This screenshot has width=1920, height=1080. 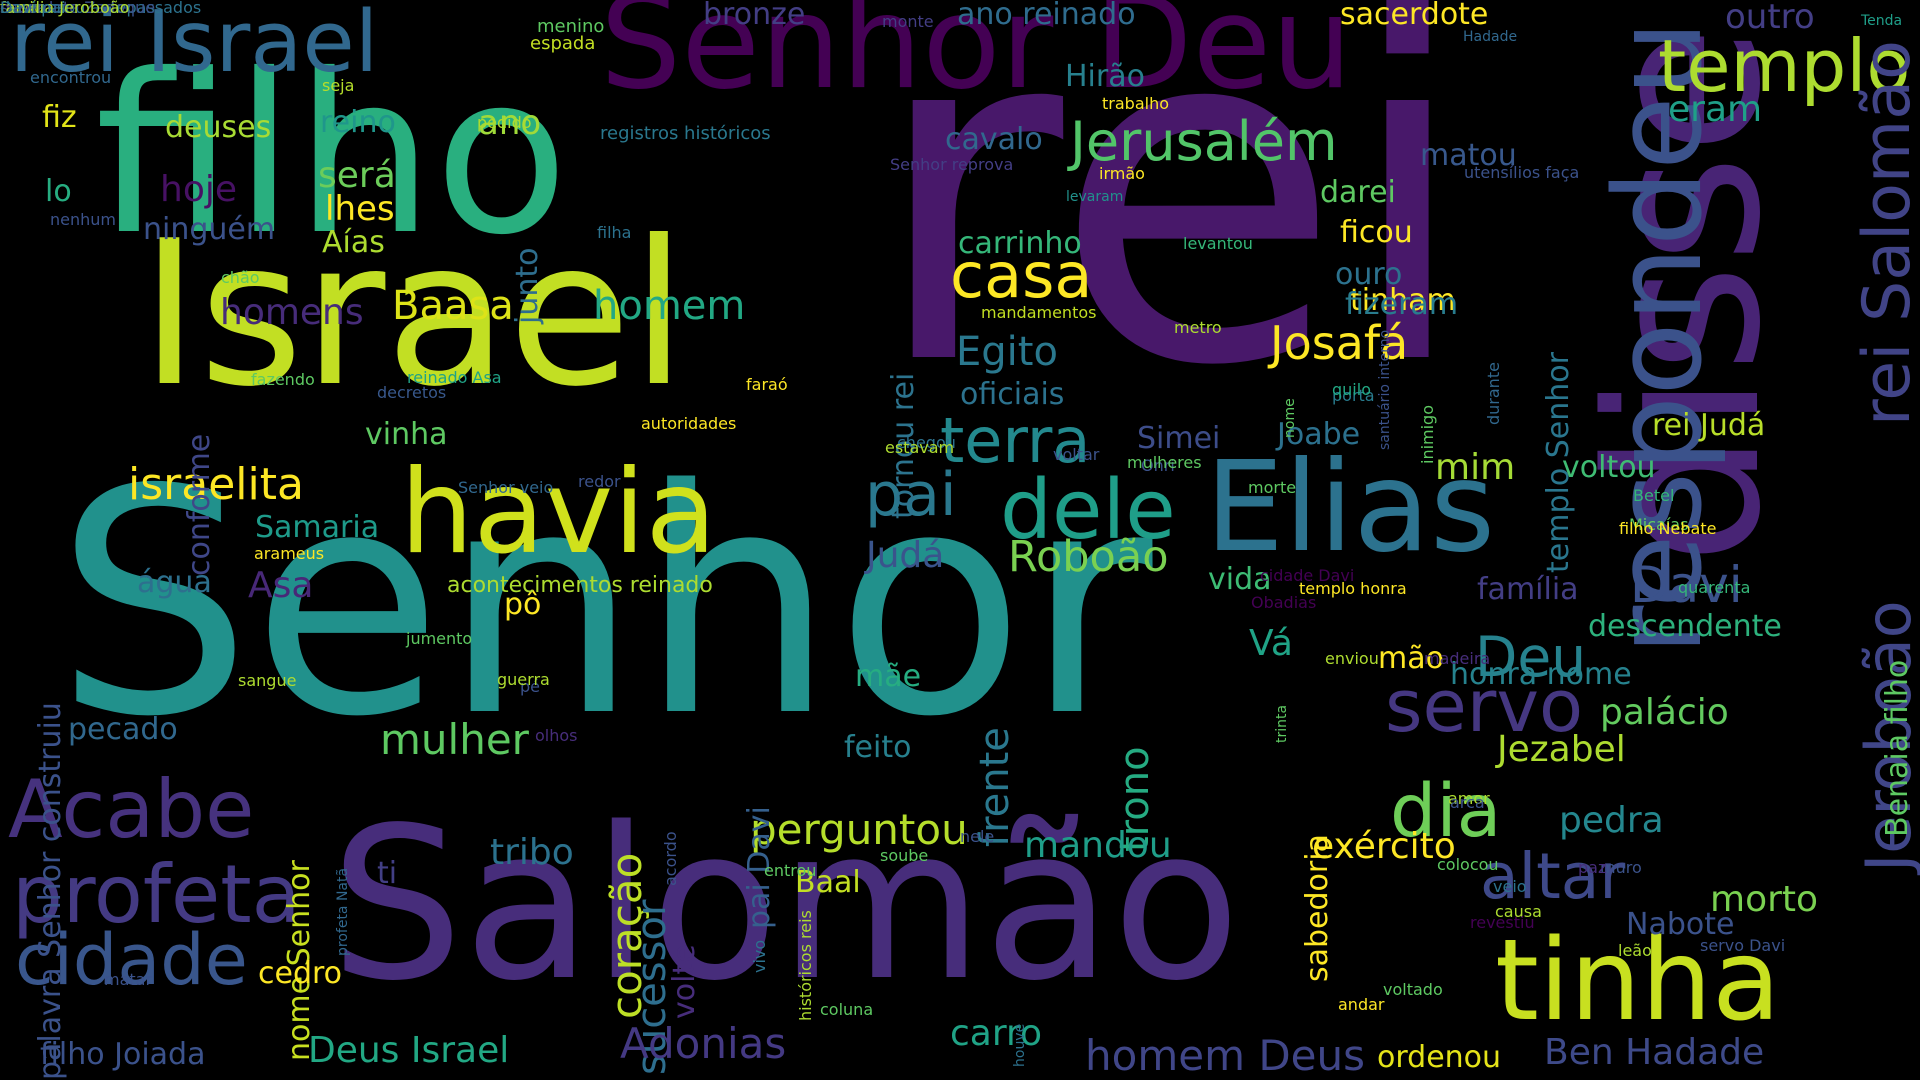 I want to click on cloud-word-mao: mão, so click(x=1411, y=658).